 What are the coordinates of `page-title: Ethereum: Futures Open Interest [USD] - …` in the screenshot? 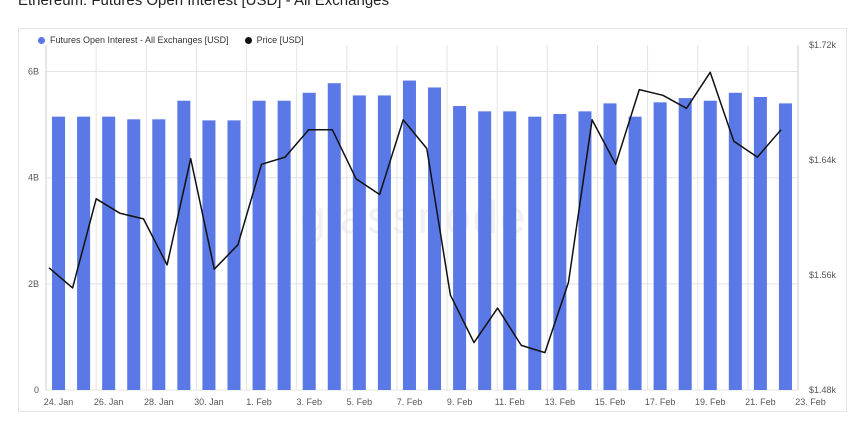 It's located at (204, 4).